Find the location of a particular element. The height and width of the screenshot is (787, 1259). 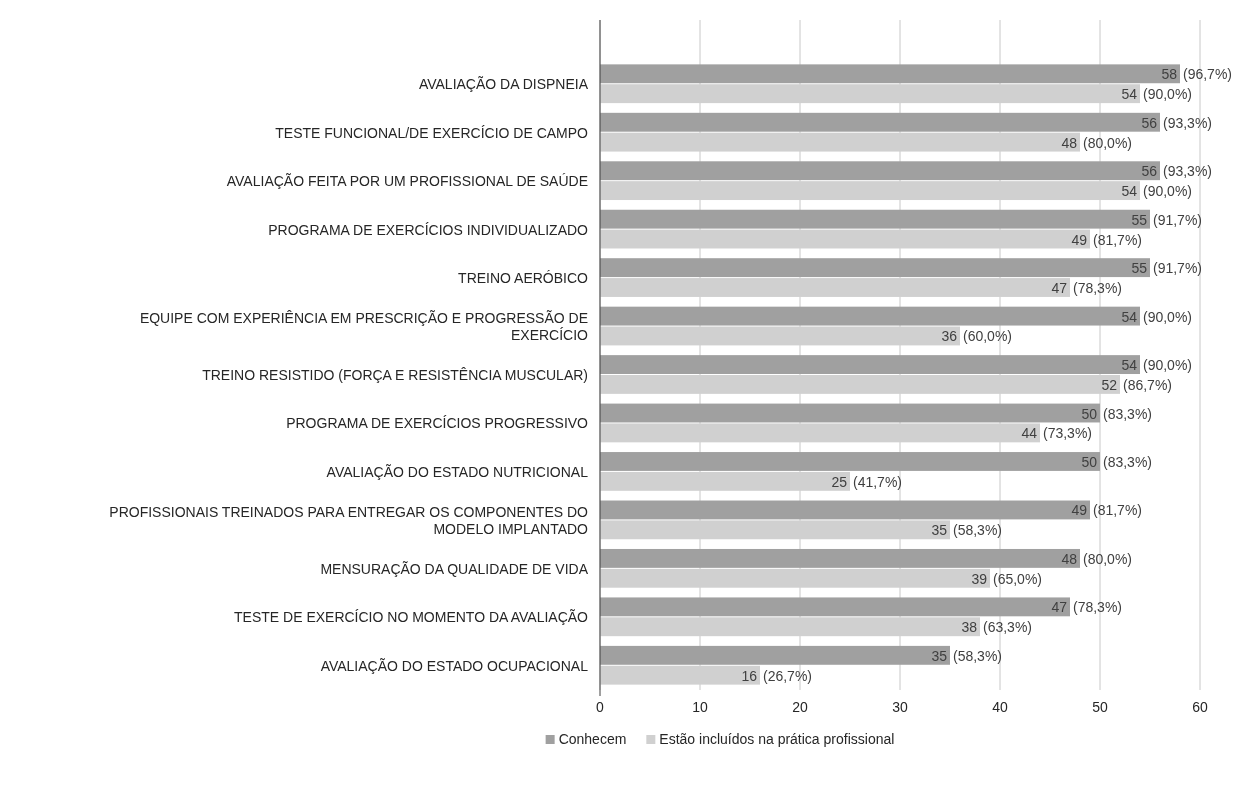

x-tick-label: 0 is located at coordinates (600, 707).